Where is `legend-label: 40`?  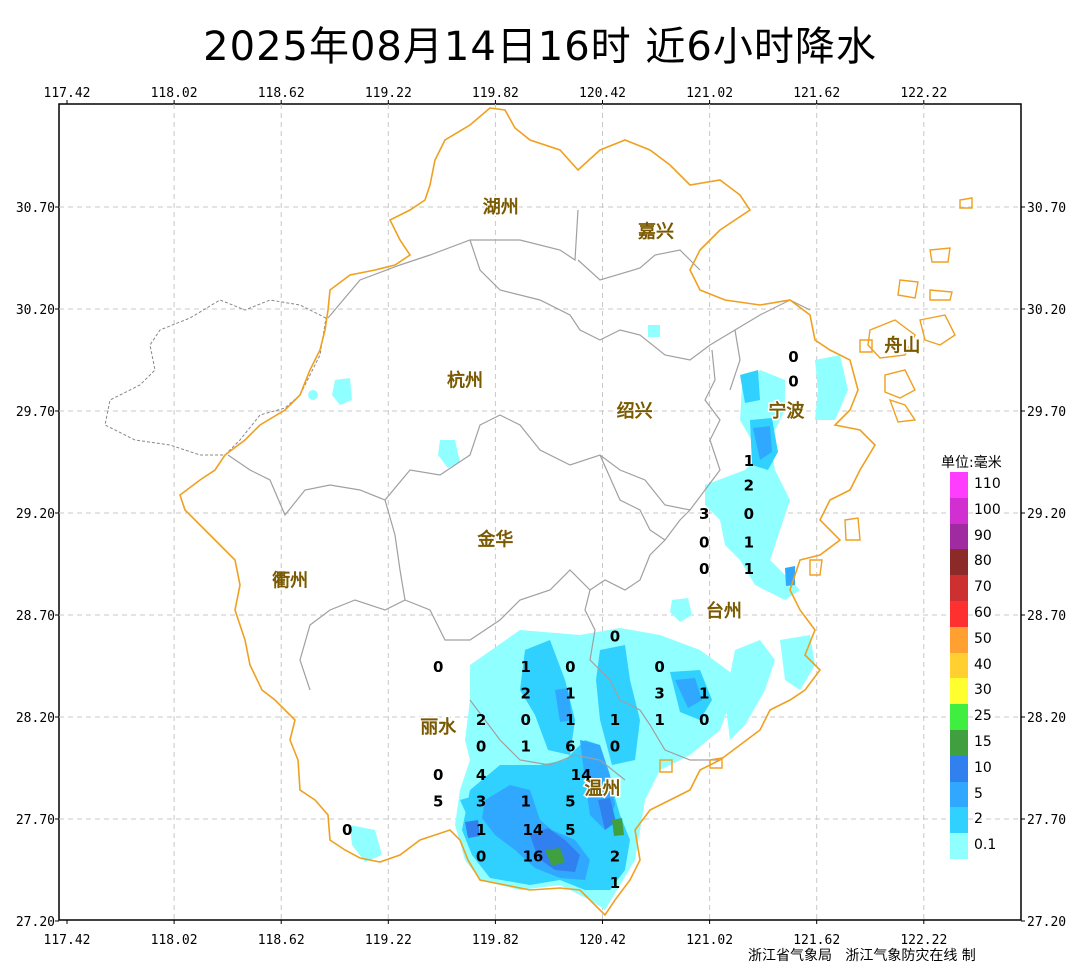 legend-label: 40 is located at coordinates (983, 664).